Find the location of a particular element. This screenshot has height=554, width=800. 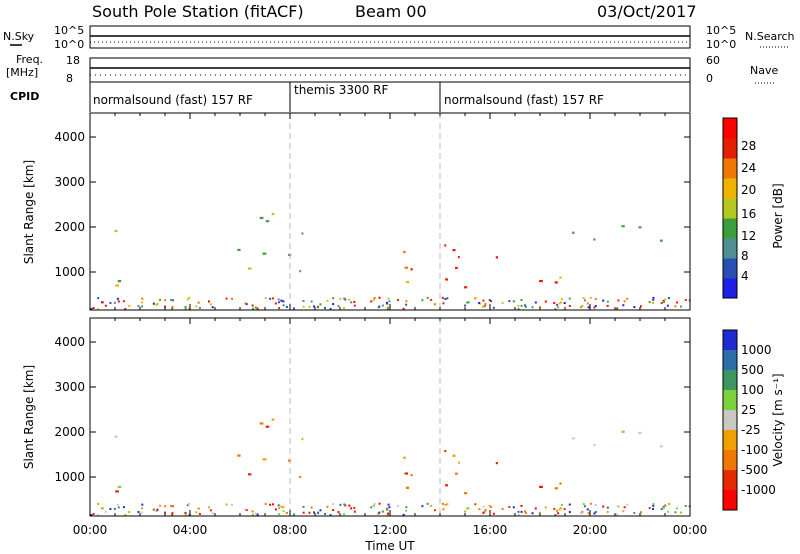

freq-left-tick-bottom: 8 is located at coordinates (69, 78).